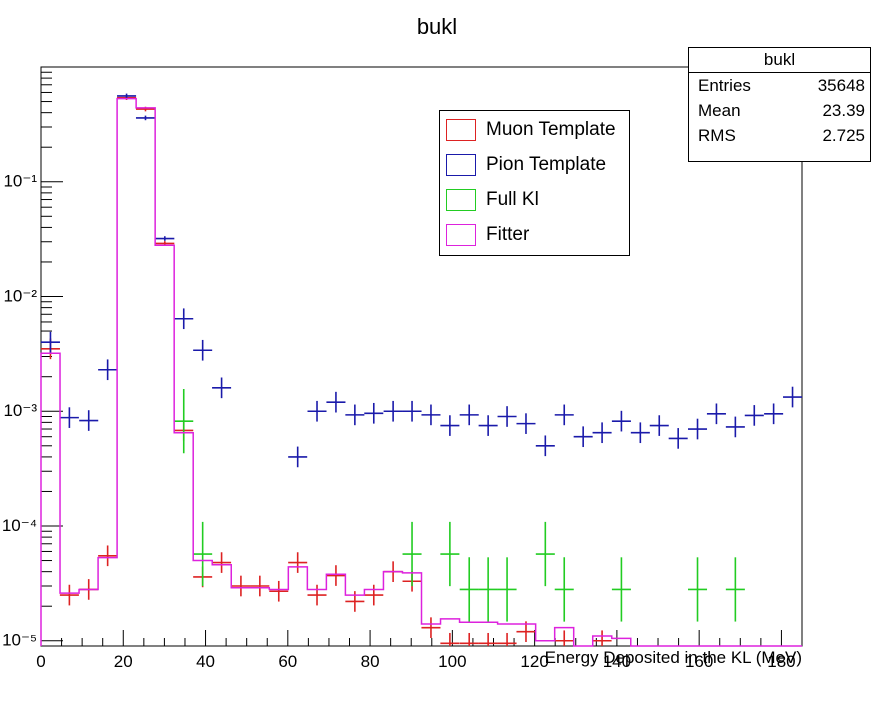 The width and height of the screenshot is (874, 702). Describe the element at coordinates (205, 661) in the screenshot. I see `x-tick-label: 40` at that location.